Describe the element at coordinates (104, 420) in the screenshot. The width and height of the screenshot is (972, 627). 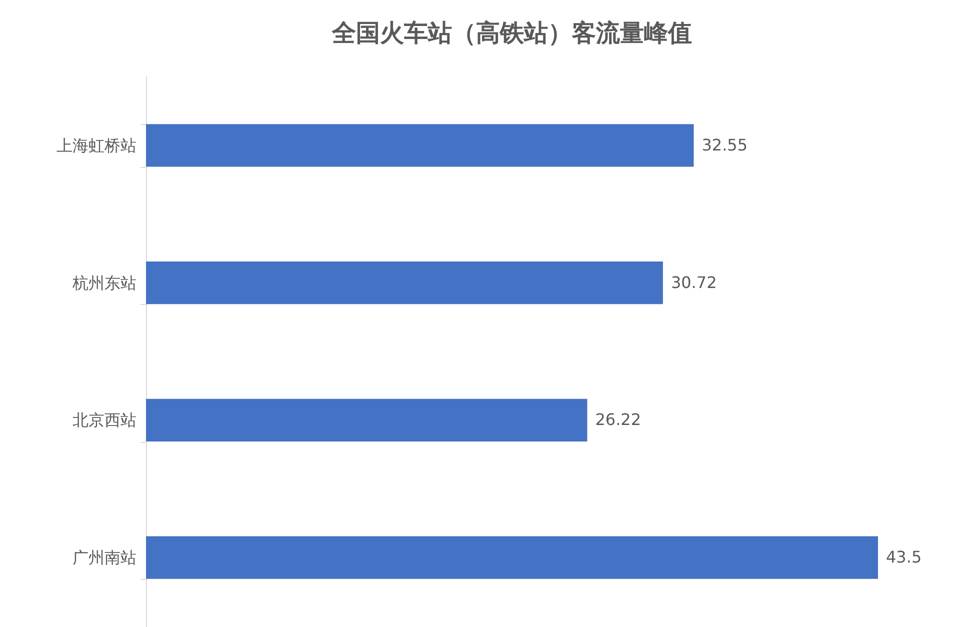
I see `y-tick-label: 北京西站` at that location.